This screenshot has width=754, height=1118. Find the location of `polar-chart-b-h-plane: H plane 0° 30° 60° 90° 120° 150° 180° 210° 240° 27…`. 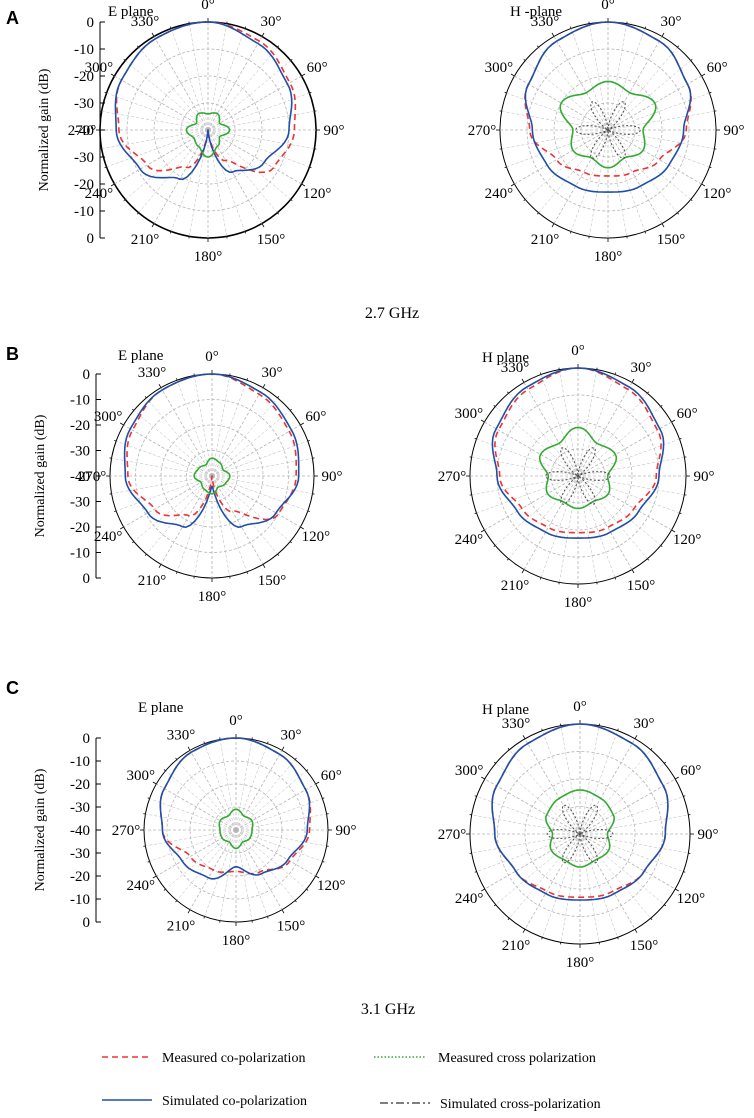

polar-chart-b-h-plane: H plane 0° 30° 60° 90° 120° 150° 180° 210° 240° 27… is located at coordinates (576, 477).